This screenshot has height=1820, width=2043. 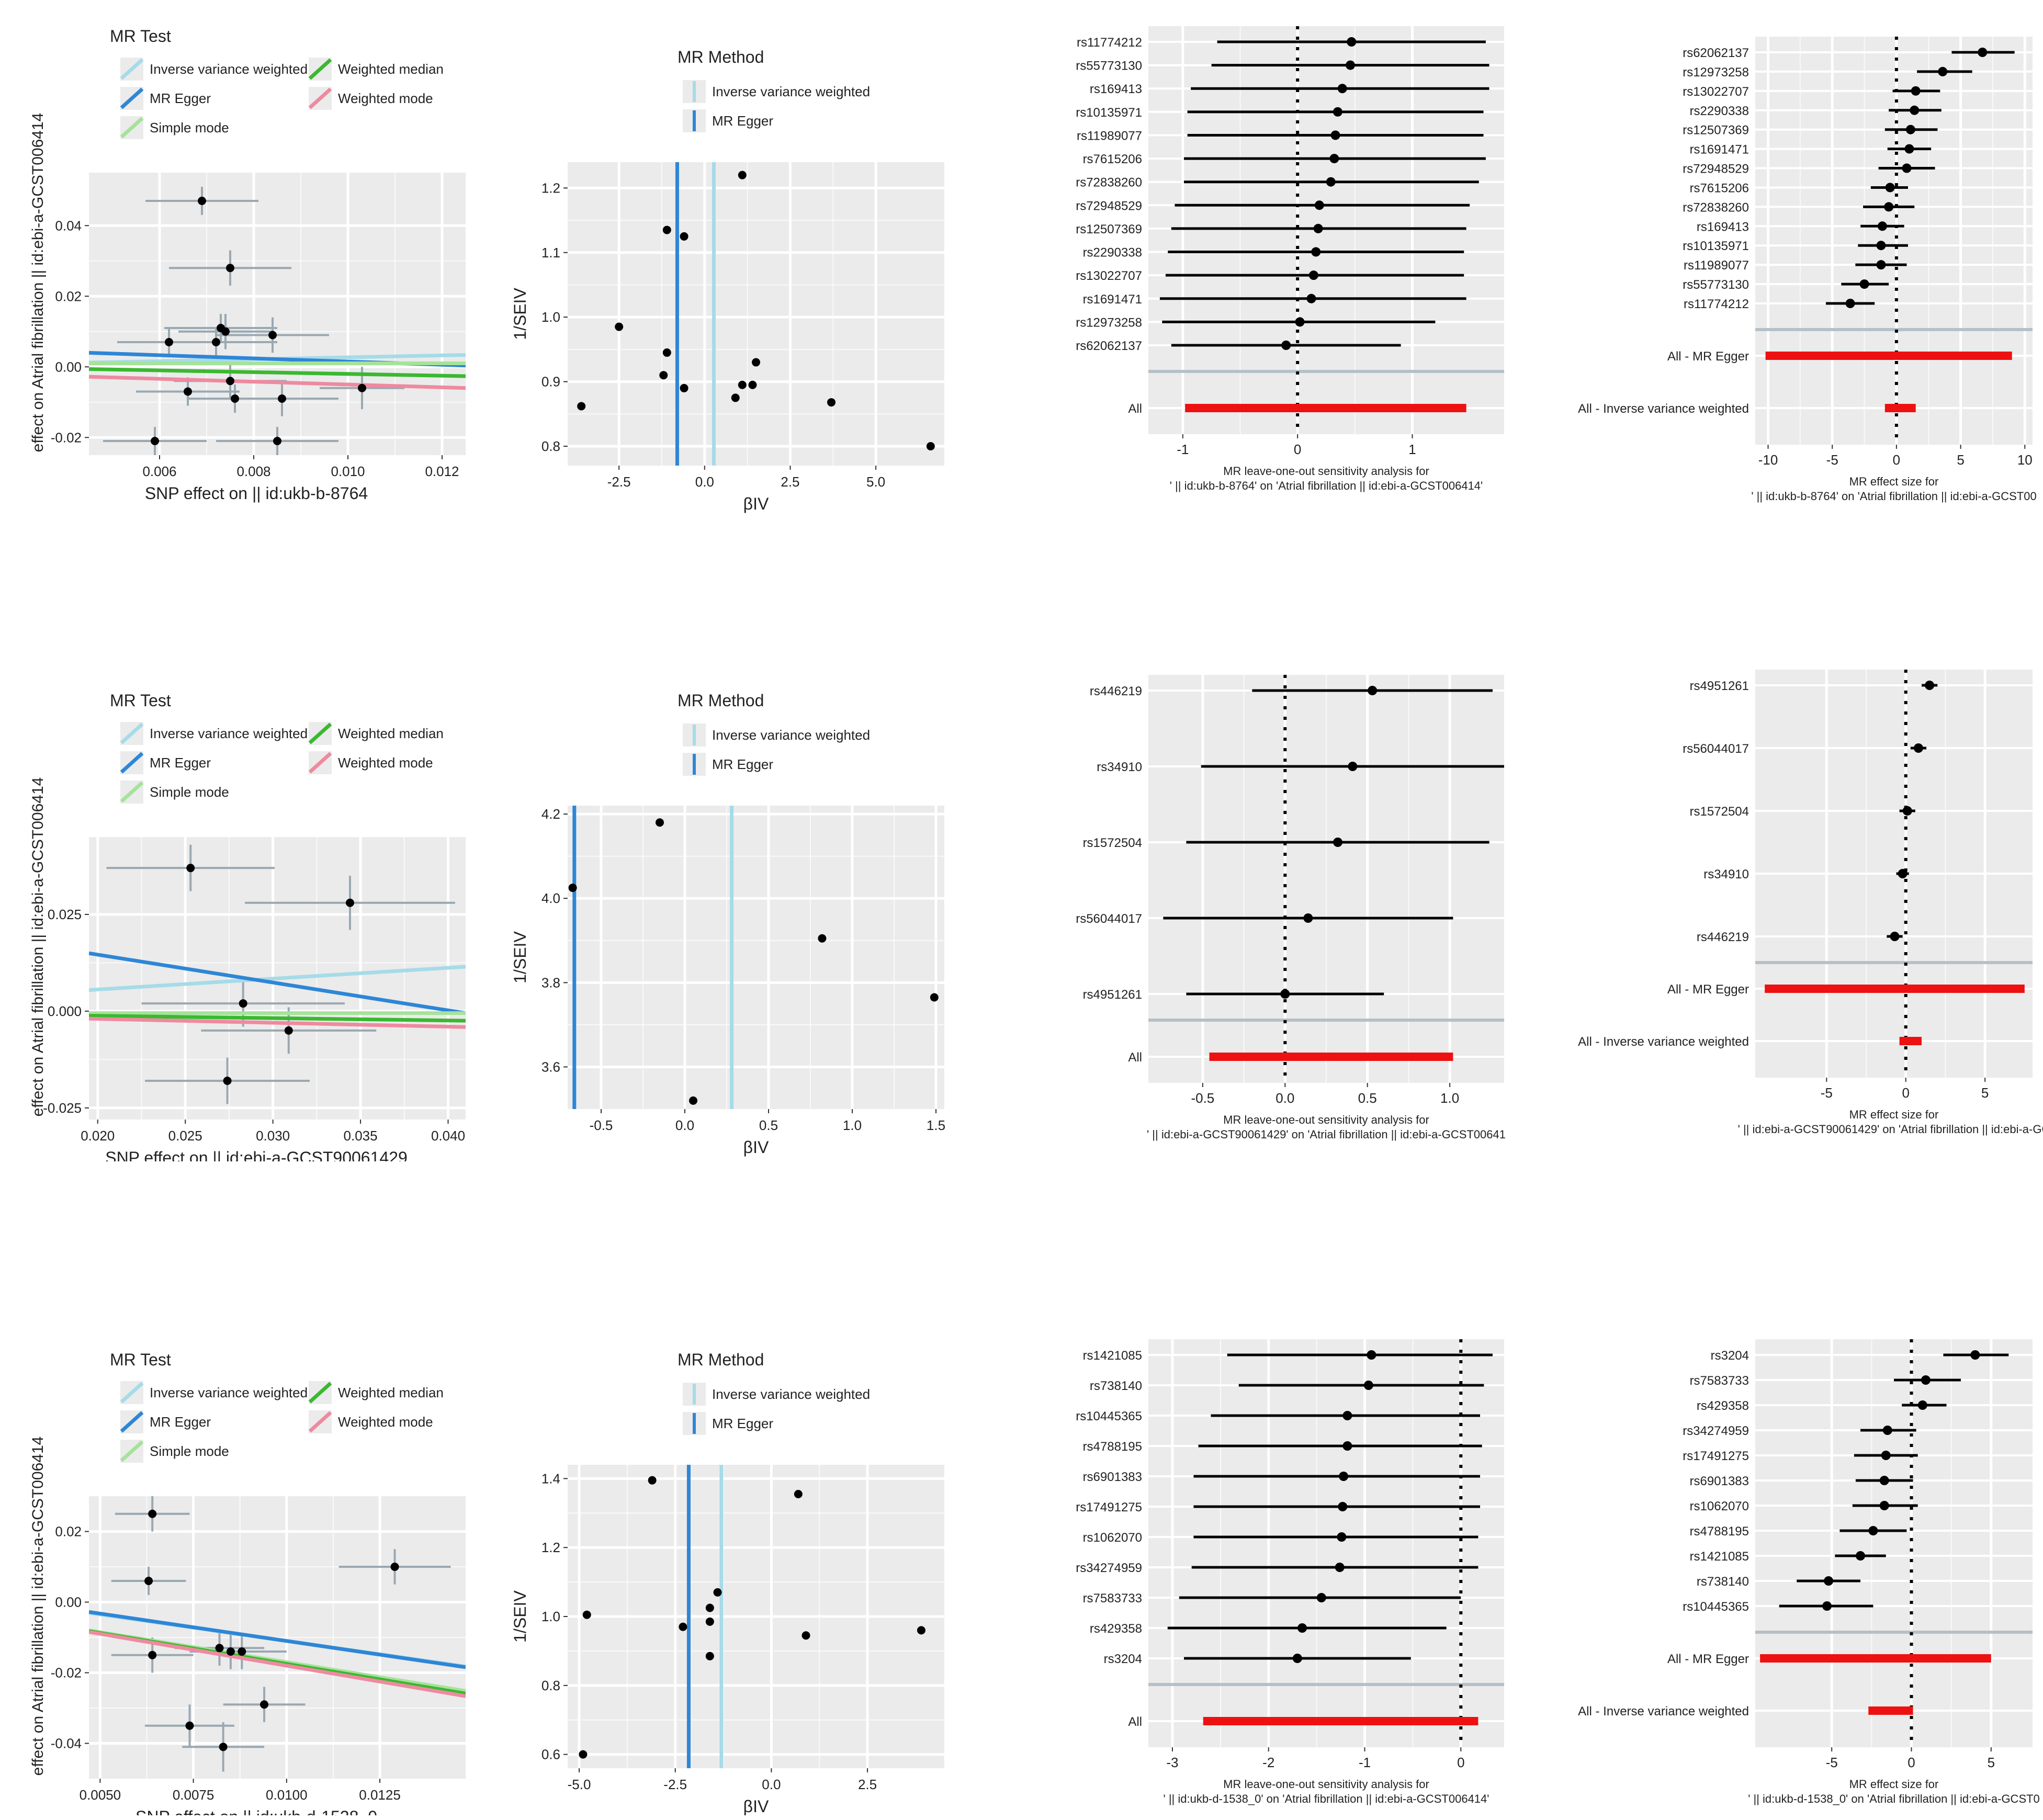 What do you see at coordinates (1109, 136) in the screenshot?
I see `snp-label: rs11989077` at bounding box center [1109, 136].